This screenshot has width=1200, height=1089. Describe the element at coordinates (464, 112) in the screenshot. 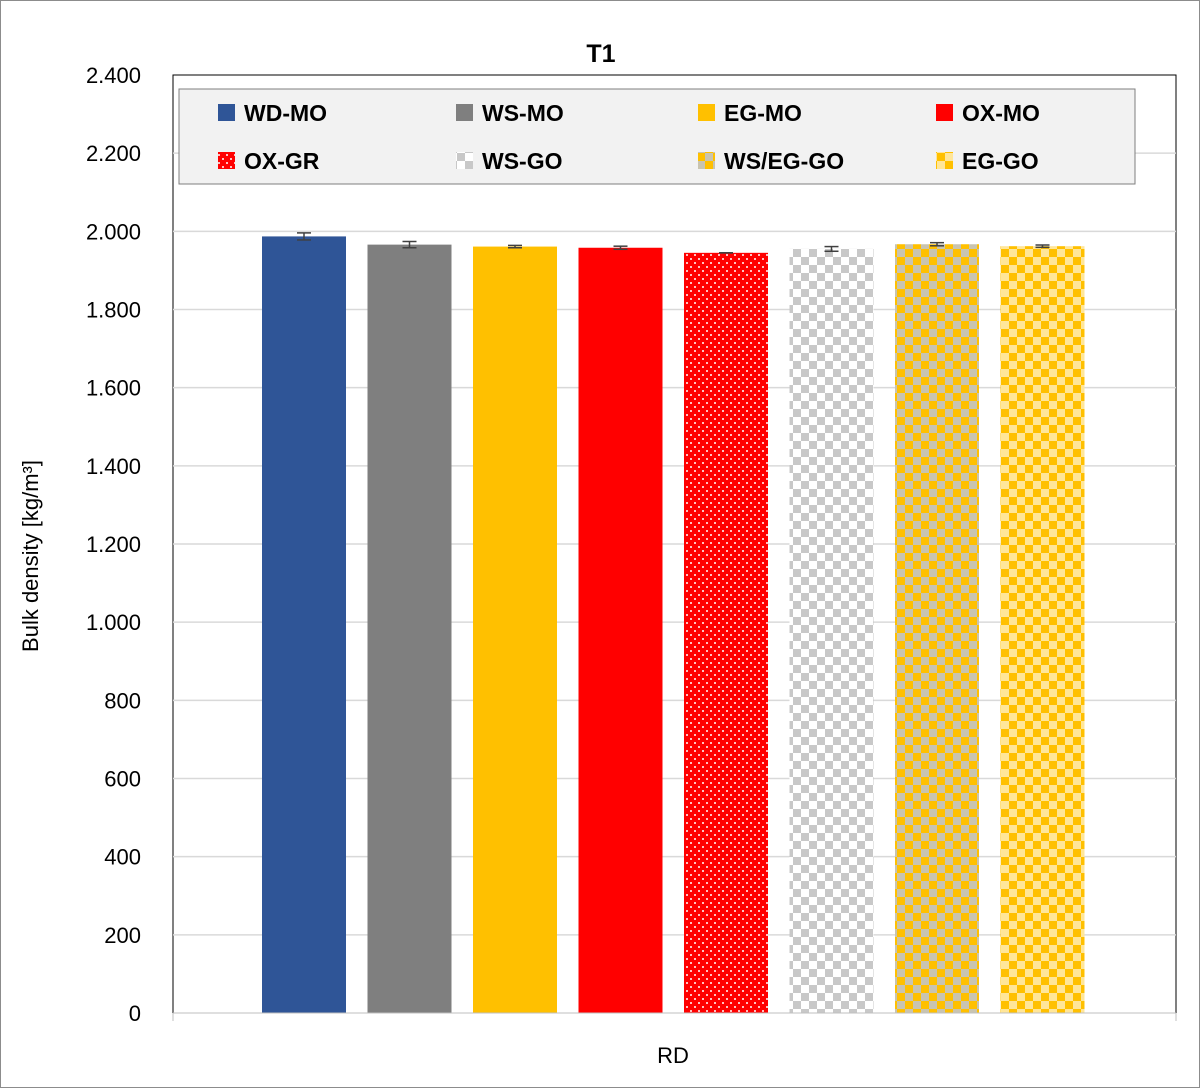

I see `legend-swatch-ws-mo` at that location.